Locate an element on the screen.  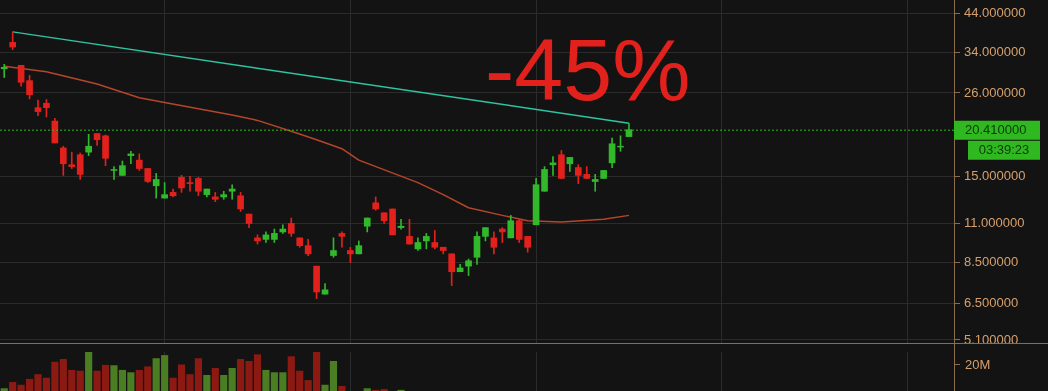
text: 03:39:23 is located at coordinates (1004, 150).